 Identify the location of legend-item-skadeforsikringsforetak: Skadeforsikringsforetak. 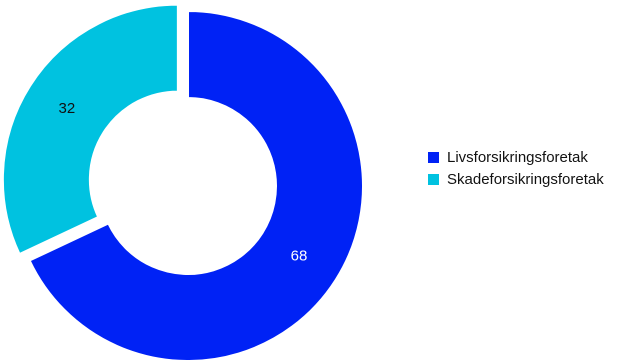
(516, 179).